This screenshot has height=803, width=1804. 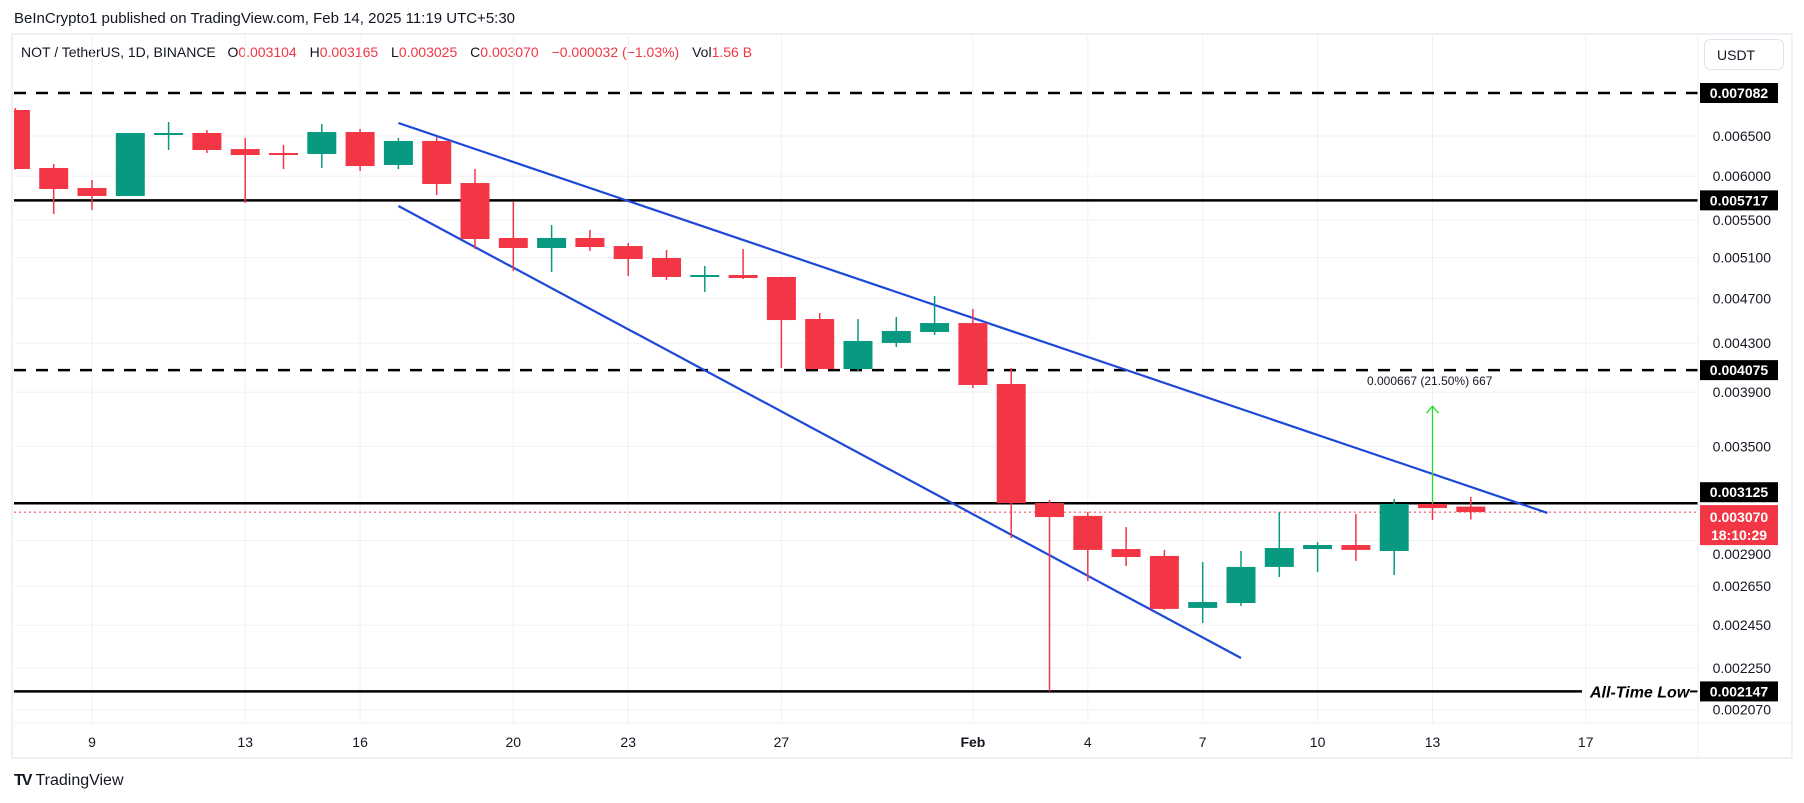 What do you see at coordinates (1739, 517) in the screenshot?
I see `current-price-label: 0.003070` at bounding box center [1739, 517].